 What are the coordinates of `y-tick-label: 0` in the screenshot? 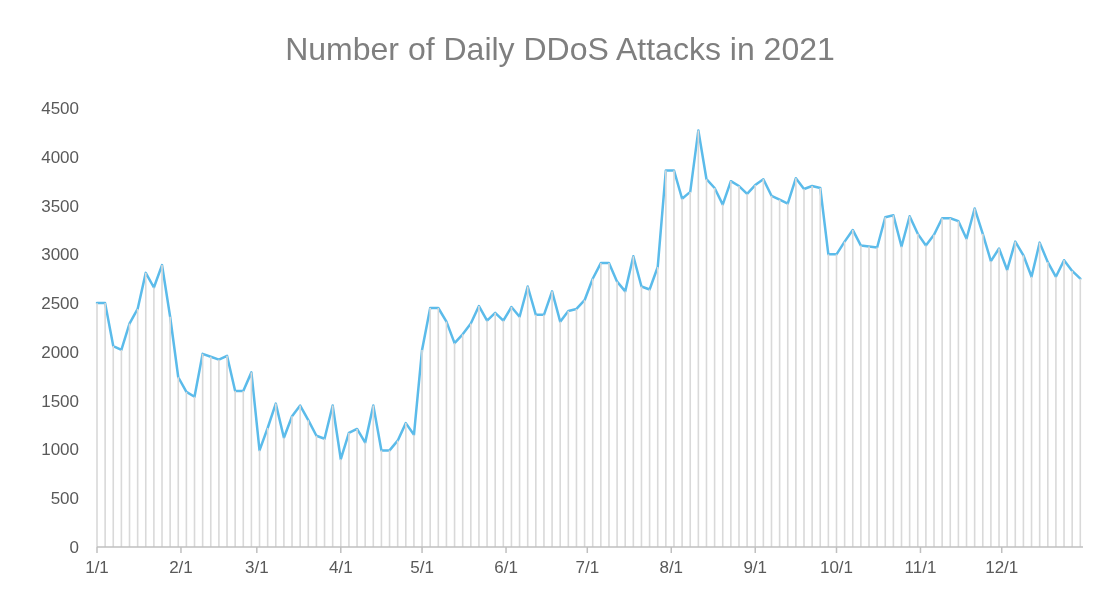 It's located at (74, 547).